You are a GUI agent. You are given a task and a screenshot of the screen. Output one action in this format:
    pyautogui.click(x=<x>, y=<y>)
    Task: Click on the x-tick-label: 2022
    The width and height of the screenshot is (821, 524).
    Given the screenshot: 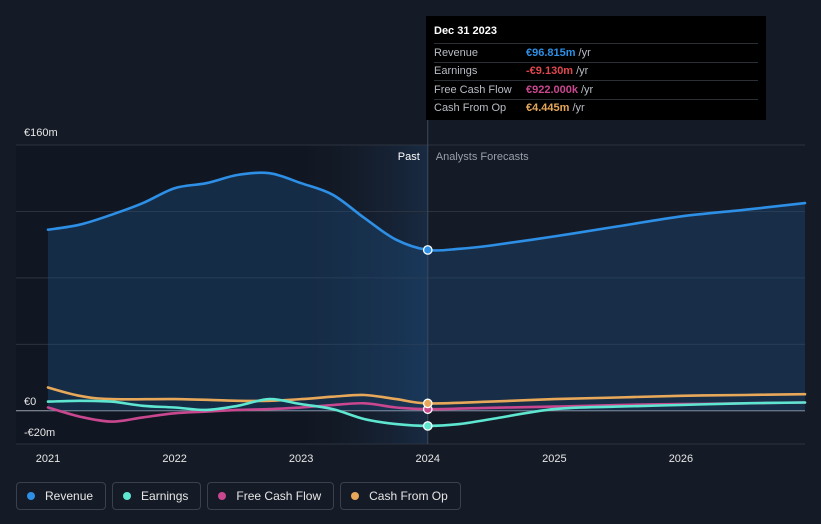 What is the action you would take?
    pyautogui.click(x=174, y=459)
    